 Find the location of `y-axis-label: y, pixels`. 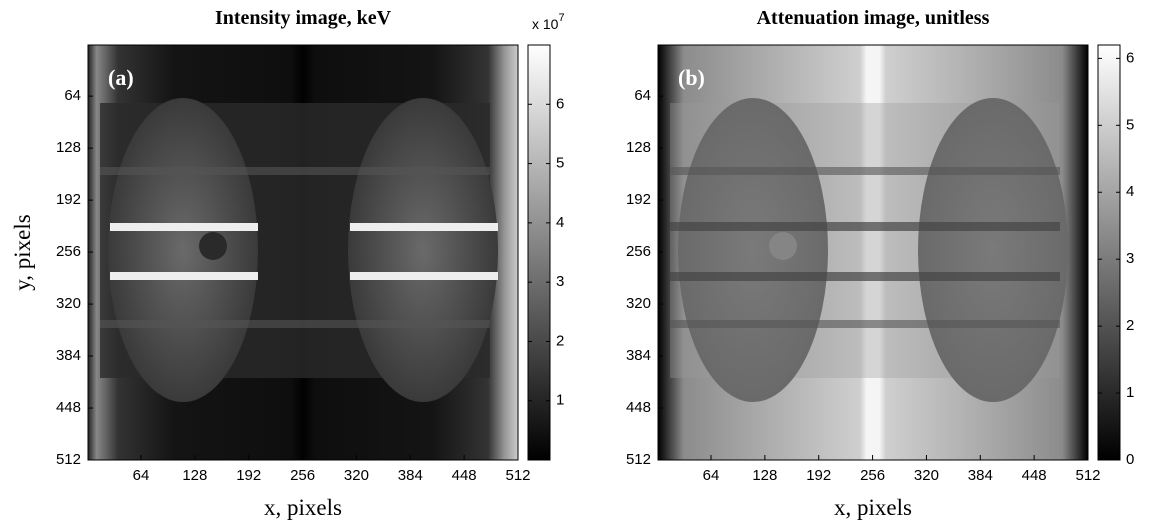

y-axis-label: y, pixels is located at coordinates (22, 252).